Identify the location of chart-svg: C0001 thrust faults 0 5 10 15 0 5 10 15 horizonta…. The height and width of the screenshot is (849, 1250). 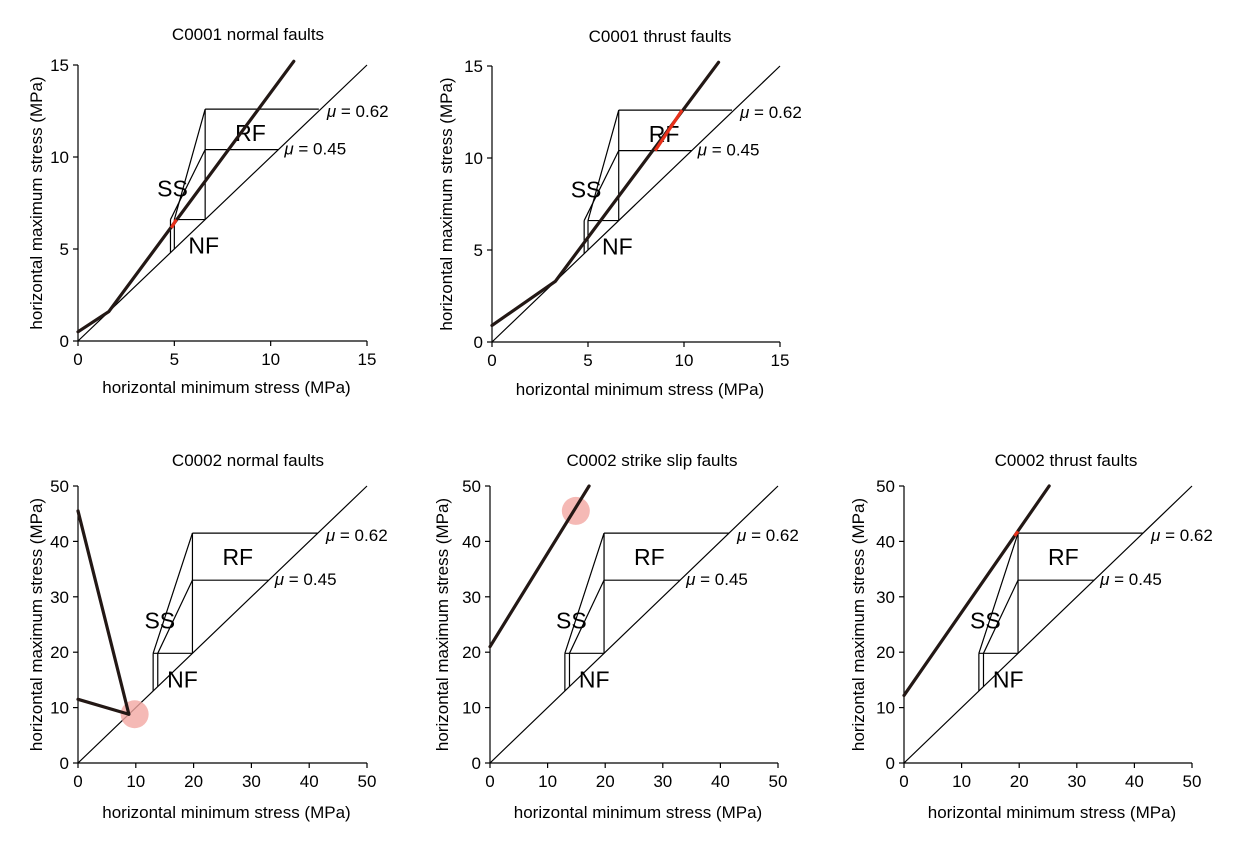
(619, 213).